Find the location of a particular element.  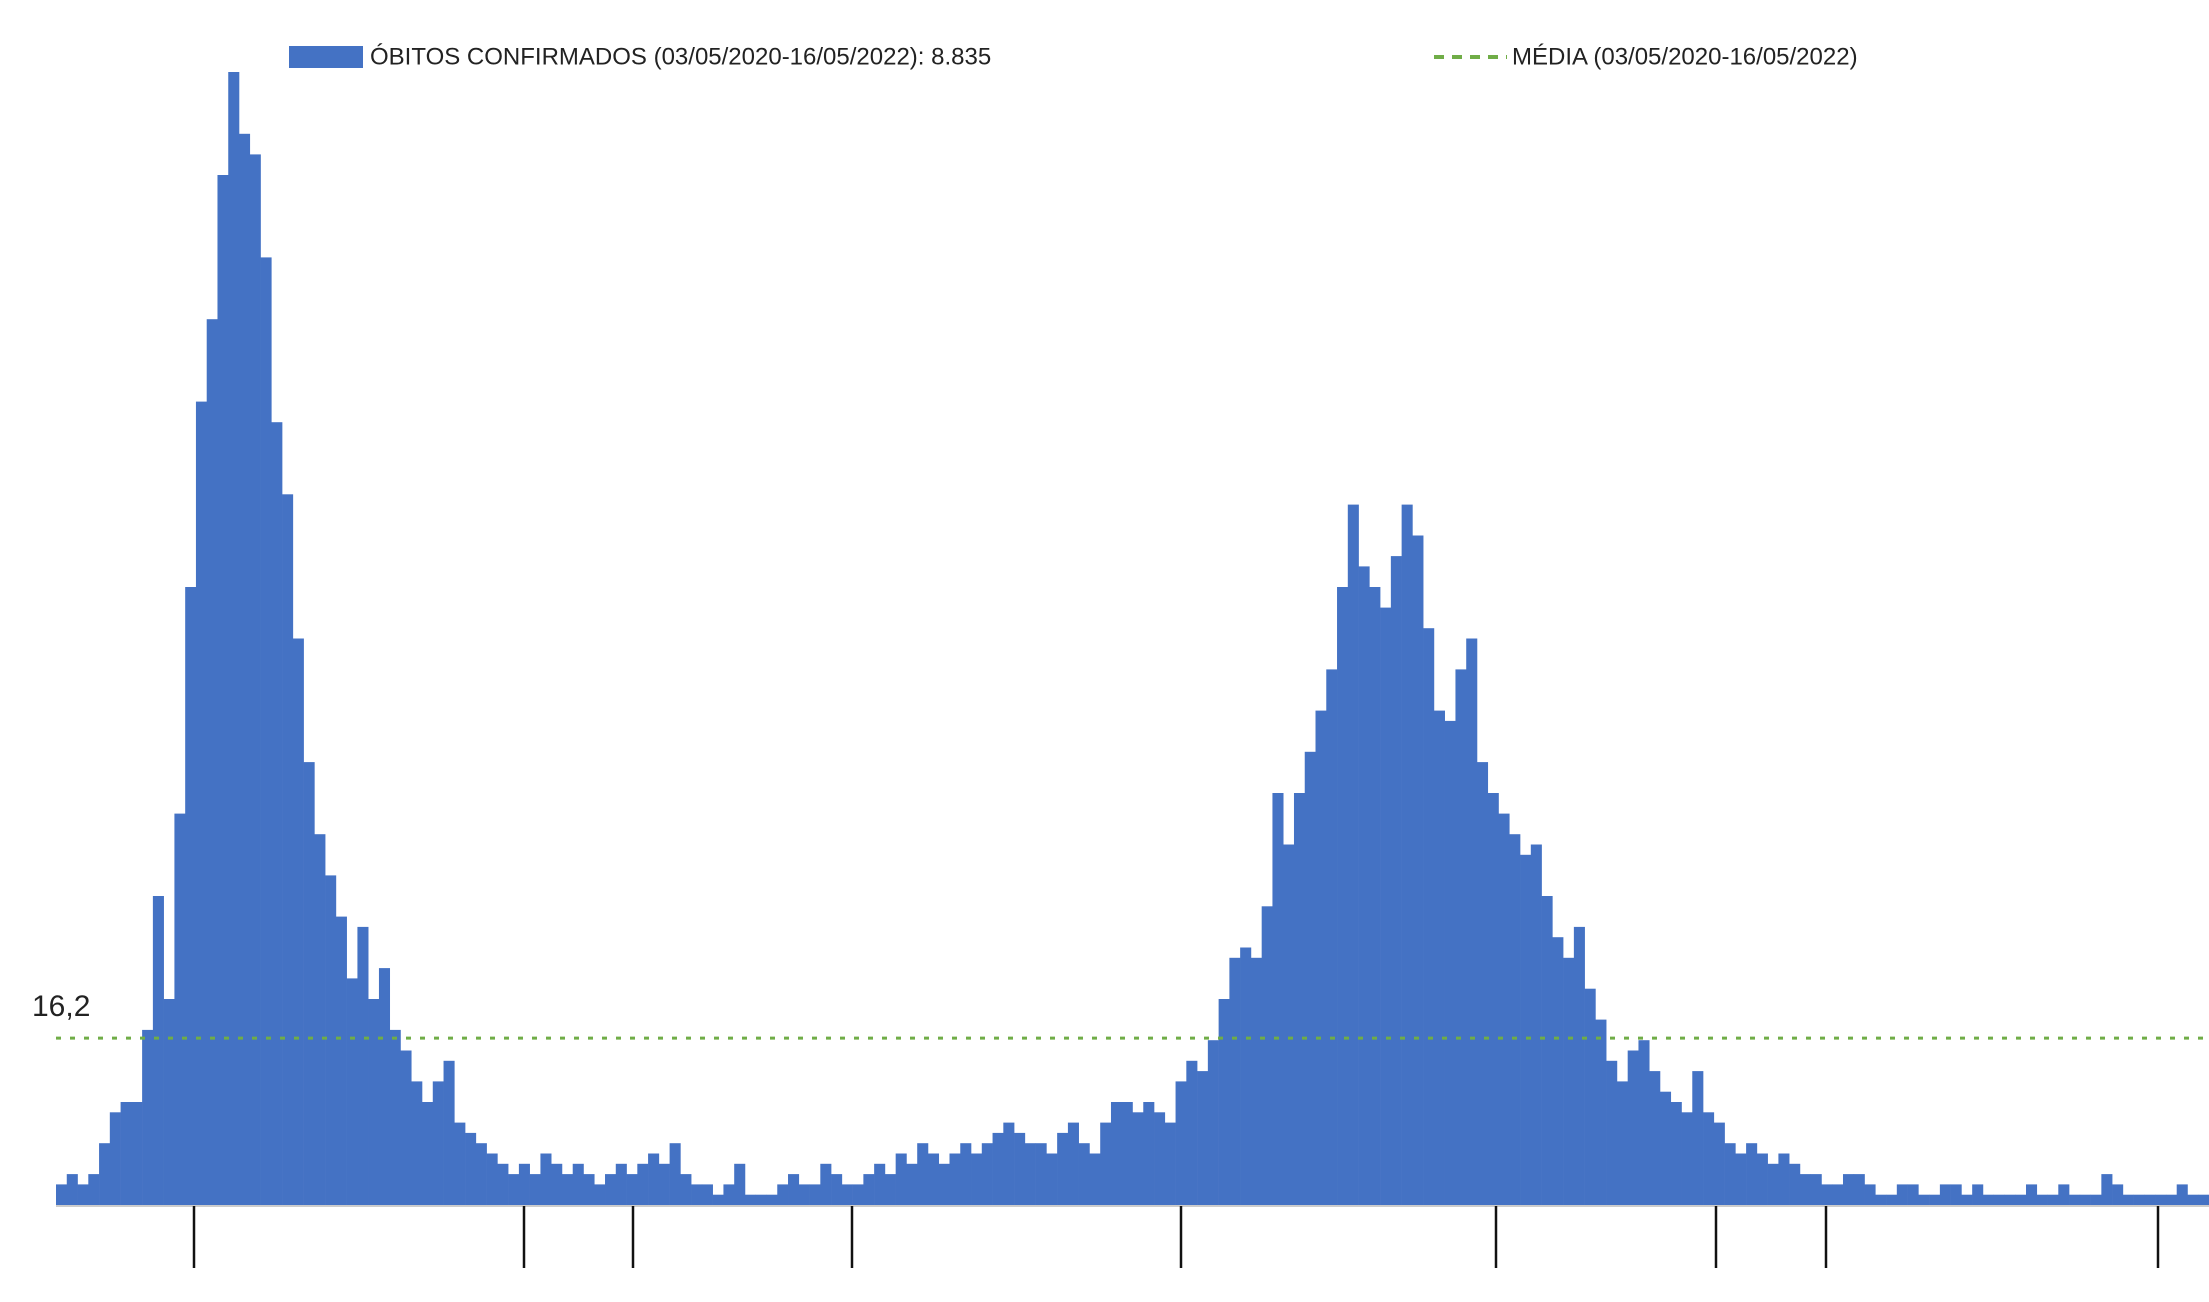

legend-label: MÉDIA (03/05/2020-16/05/2022) is located at coordinates (1685, 56).